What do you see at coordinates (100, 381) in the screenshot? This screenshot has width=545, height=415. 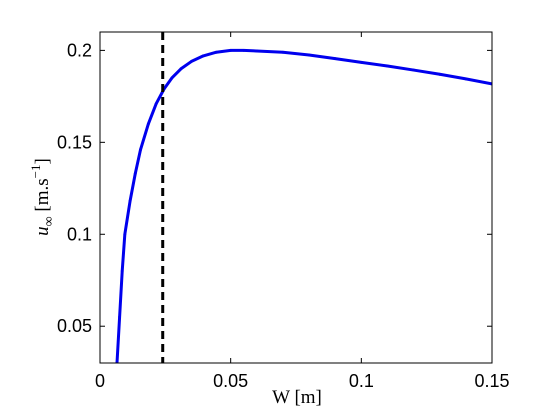 I see `x-tick-label: 0` at bounding box center [100, 381].